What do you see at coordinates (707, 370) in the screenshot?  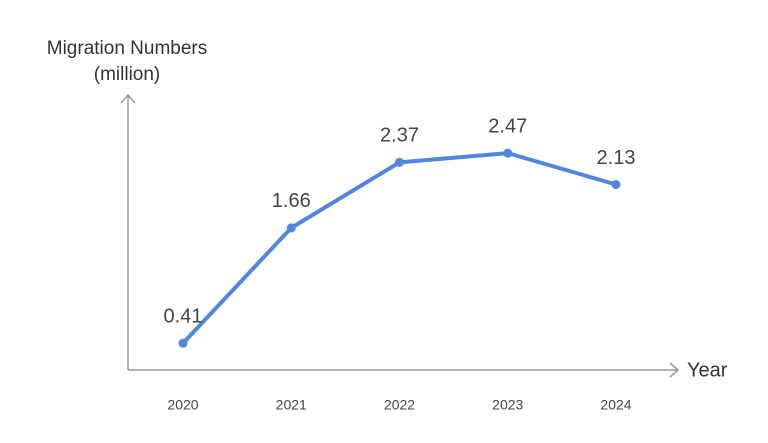 I see `x-axis-label: Year` at bounding box center [707, 370].